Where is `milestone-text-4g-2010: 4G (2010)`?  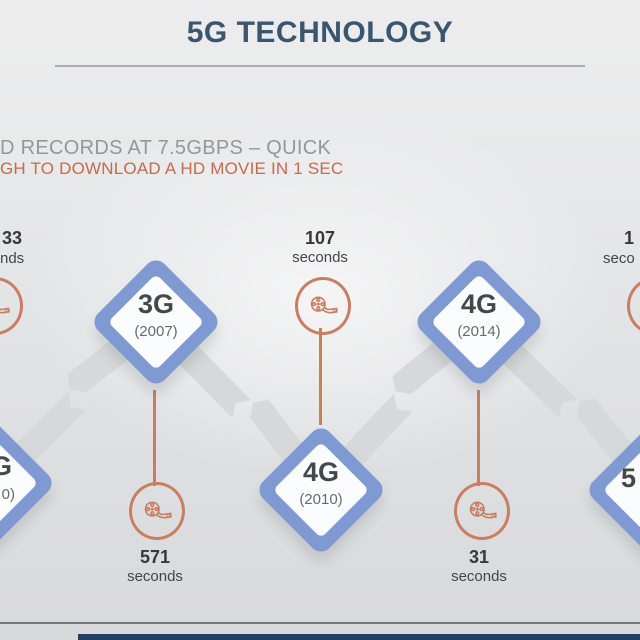
milestone-text-4g-2010: 4G (2010) is located at coordinates (321, 483).